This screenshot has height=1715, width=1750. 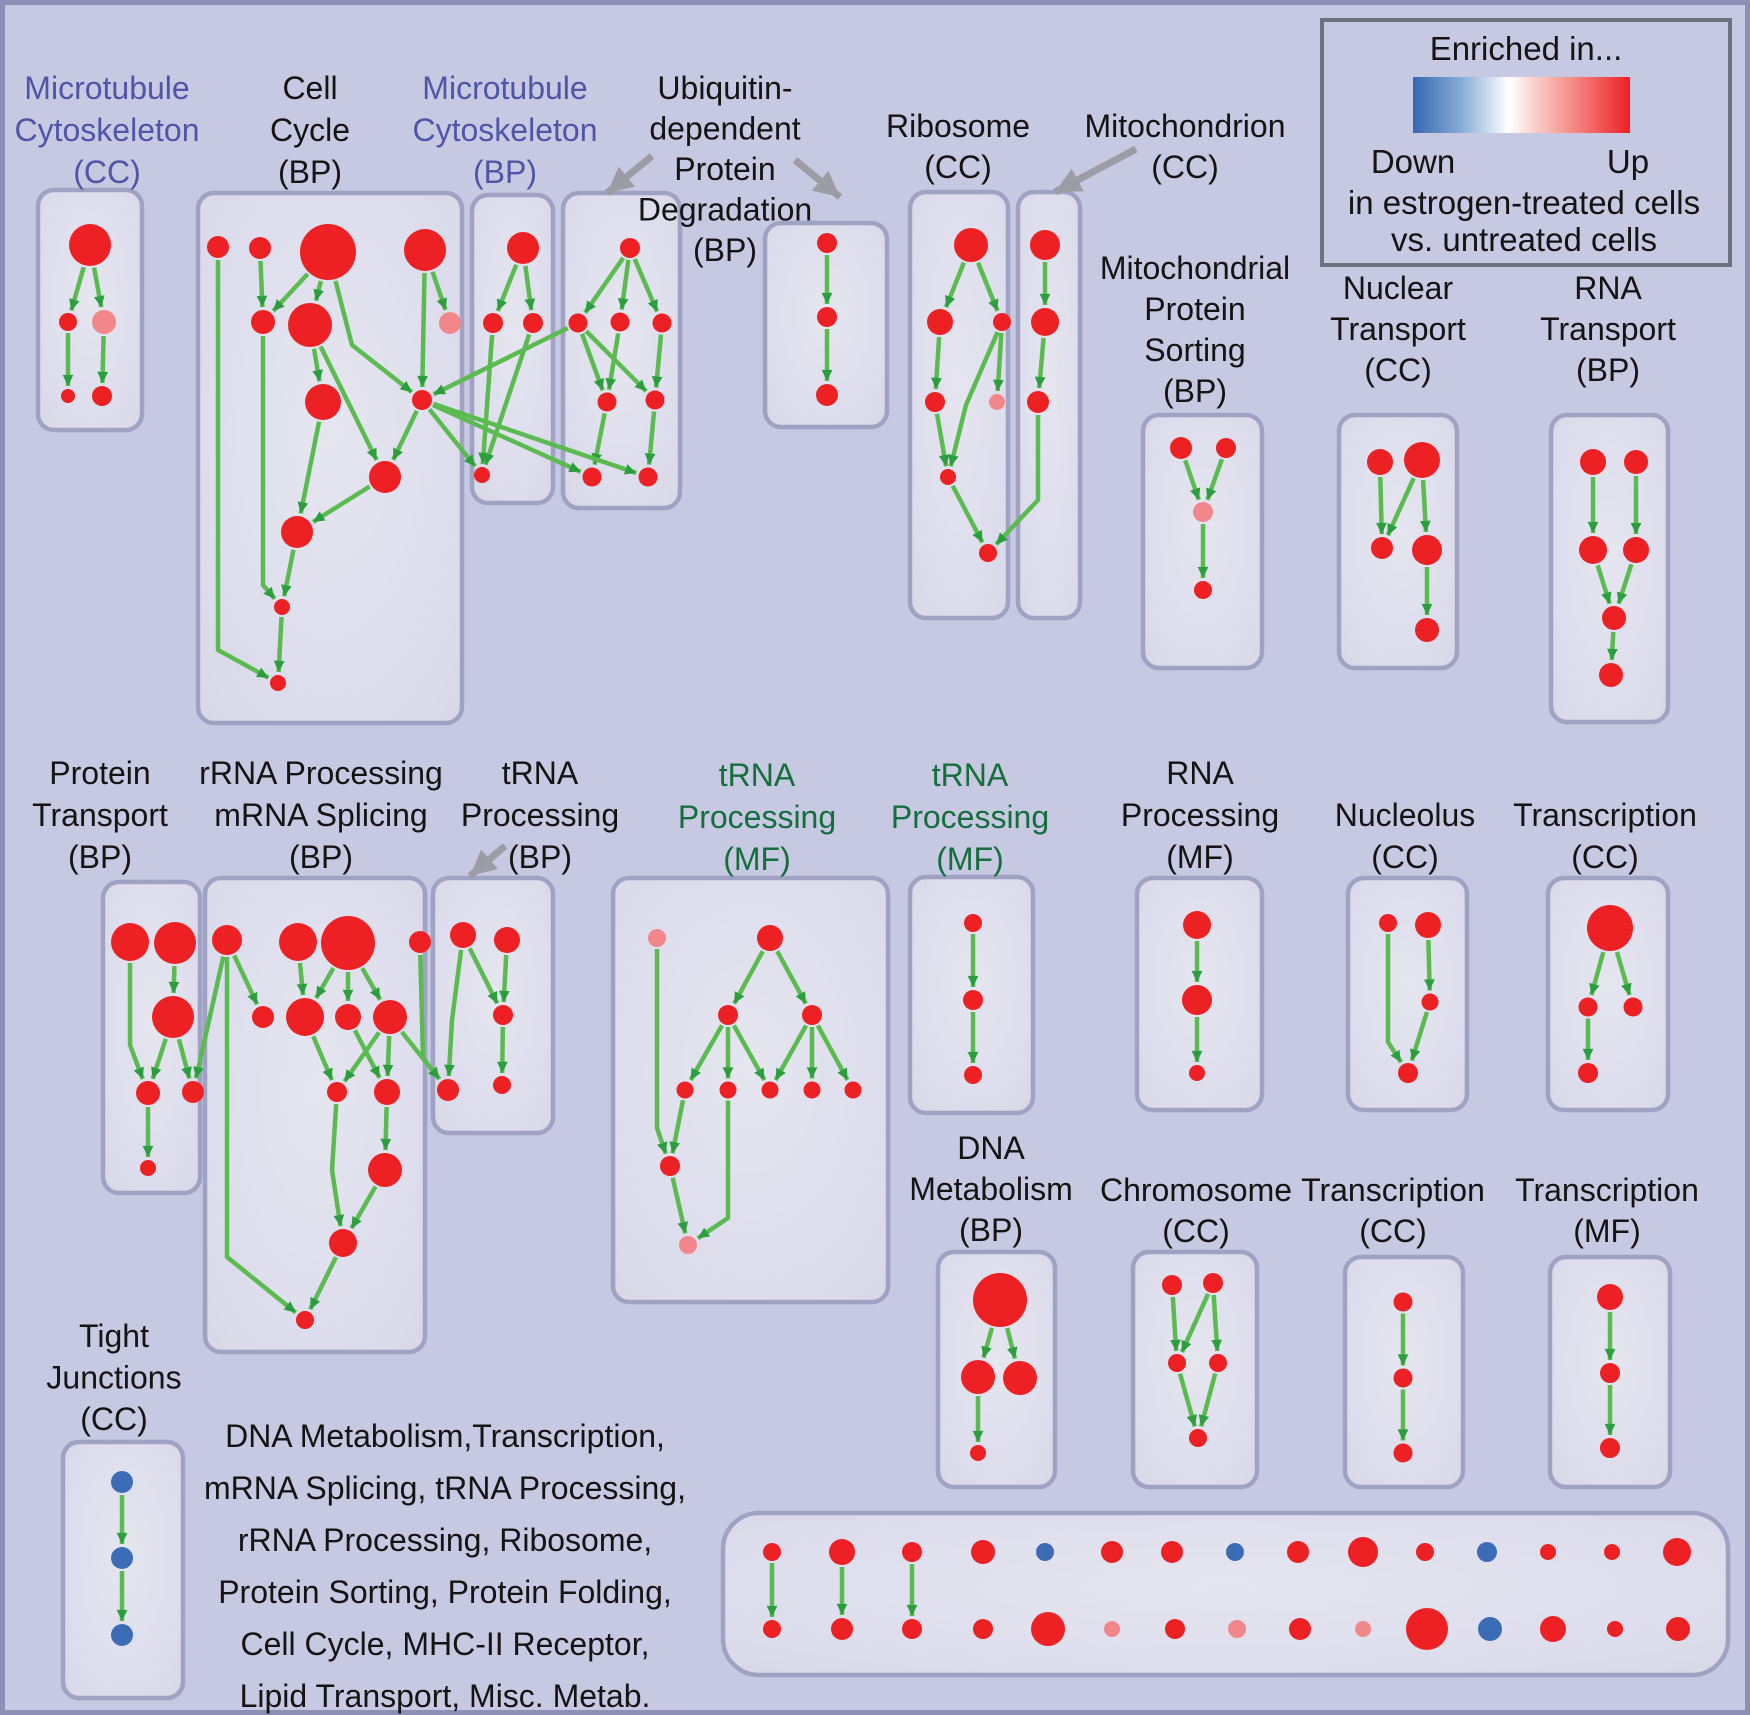 What do you see at coordinates (757, 775) in the screenshot?
I see `cluster-label-line: tRNA` at bounding box center [757, 775].